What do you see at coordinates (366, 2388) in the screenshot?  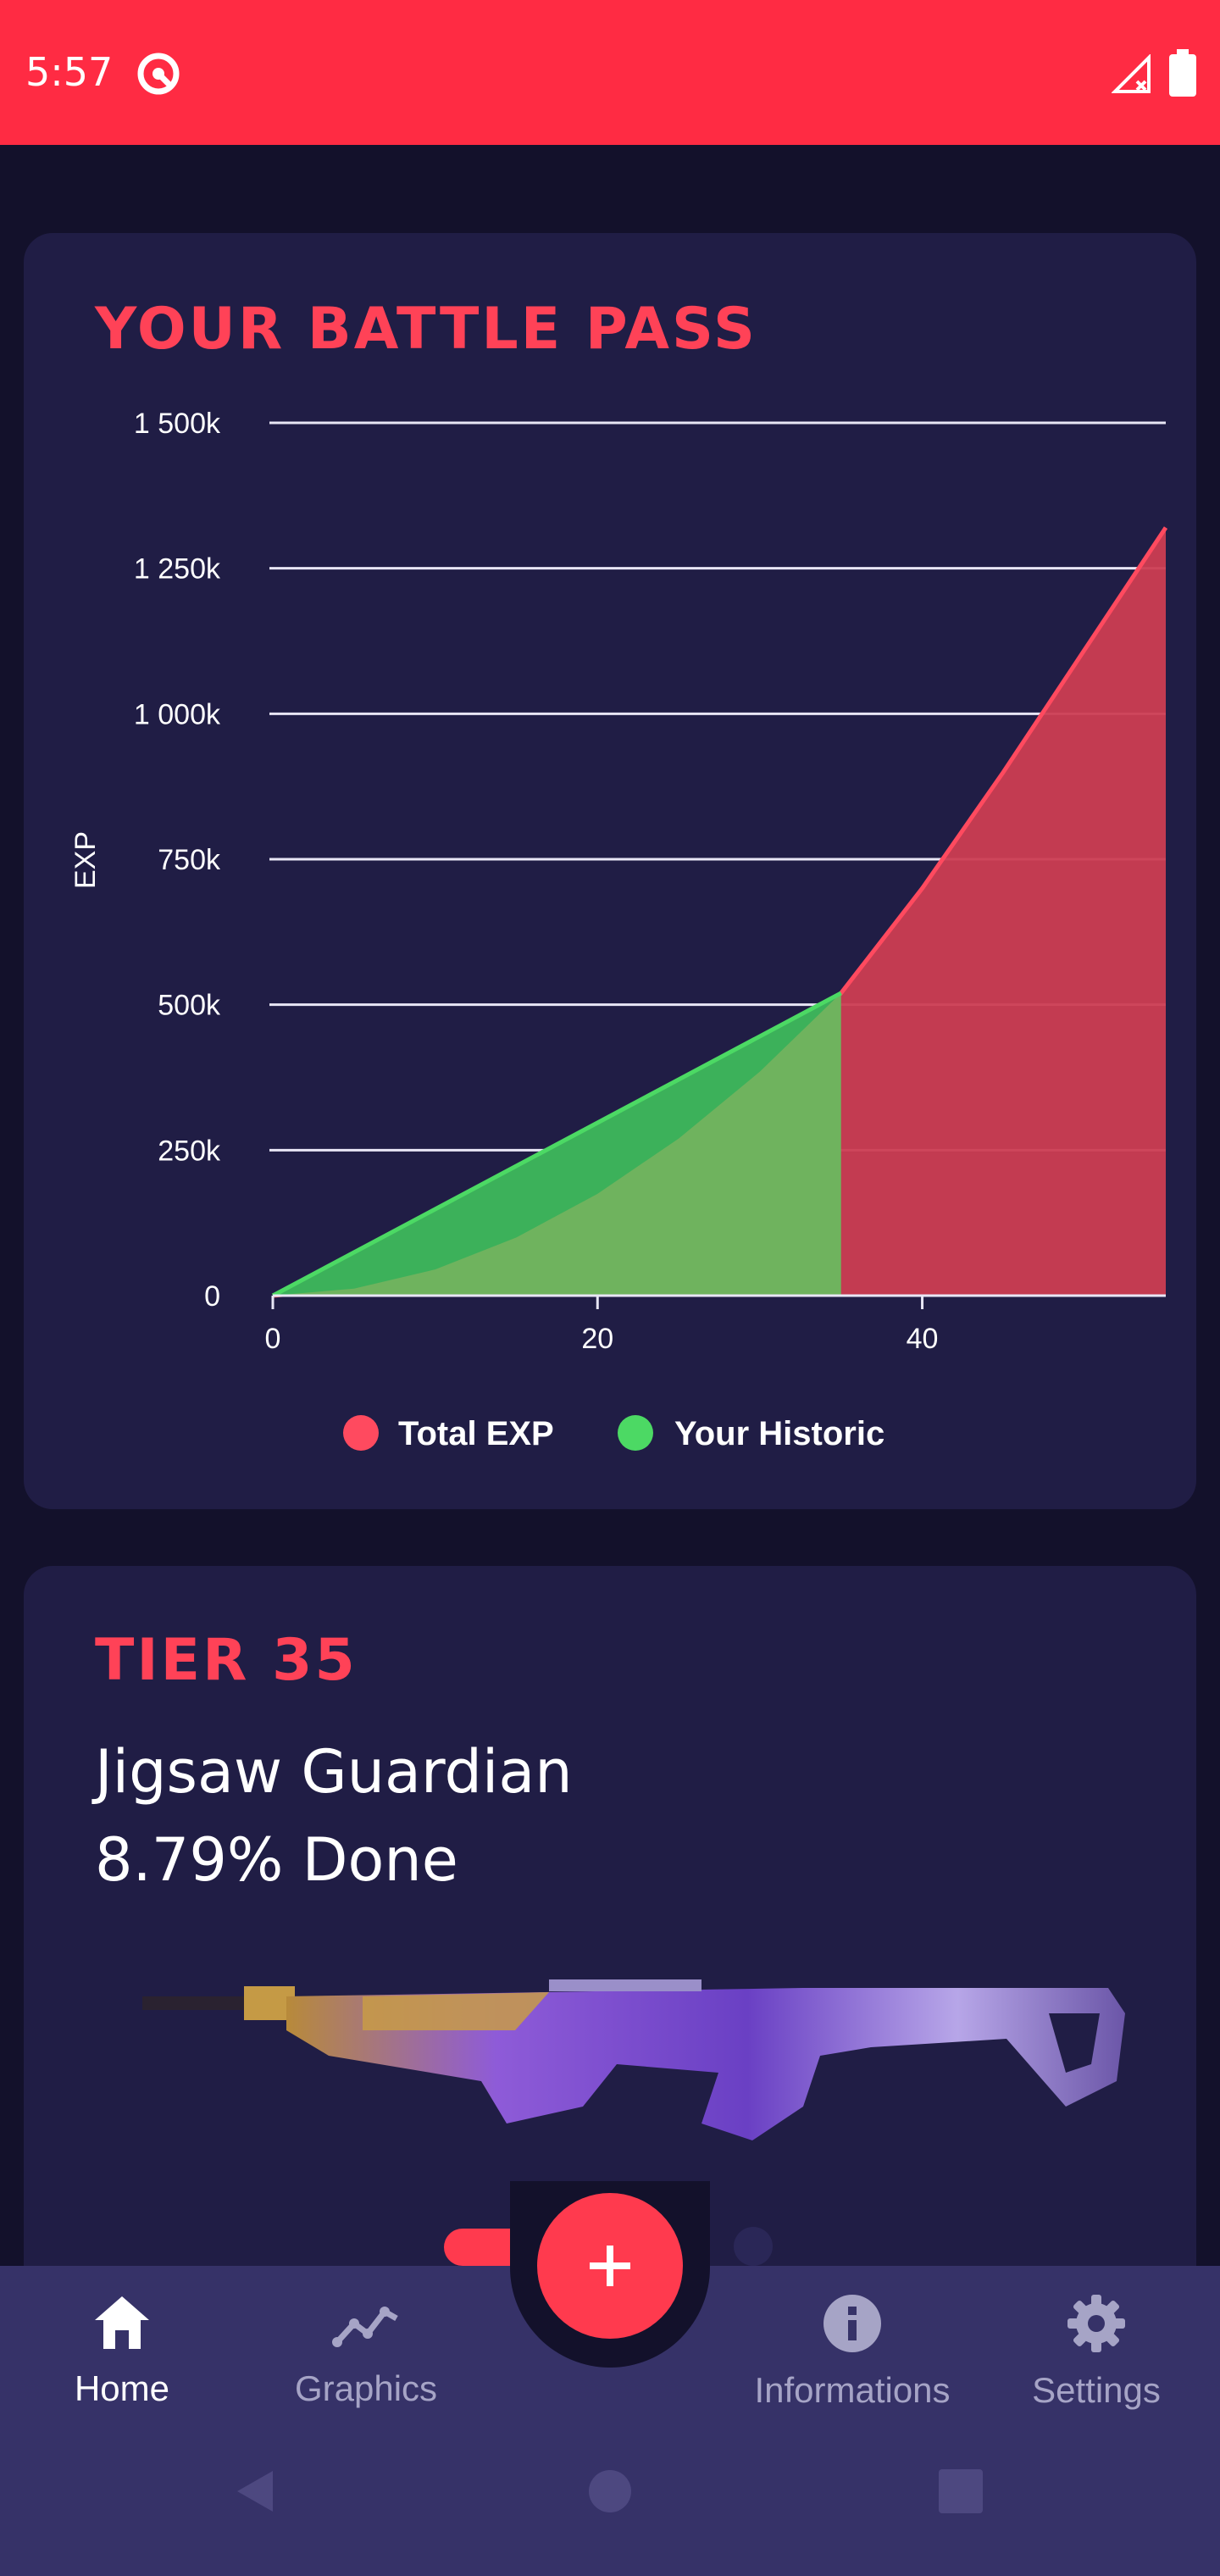 I see `nav-graphics-label: Graphics` at bounding box center [366, 2388].